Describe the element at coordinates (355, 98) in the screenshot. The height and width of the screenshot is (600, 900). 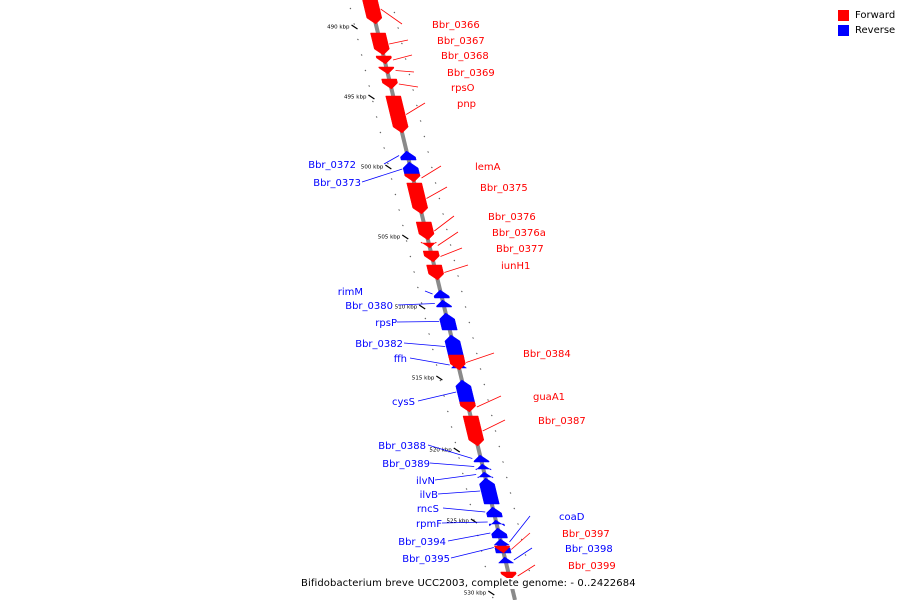
I see `tick-label: 495 kbp` at that location.